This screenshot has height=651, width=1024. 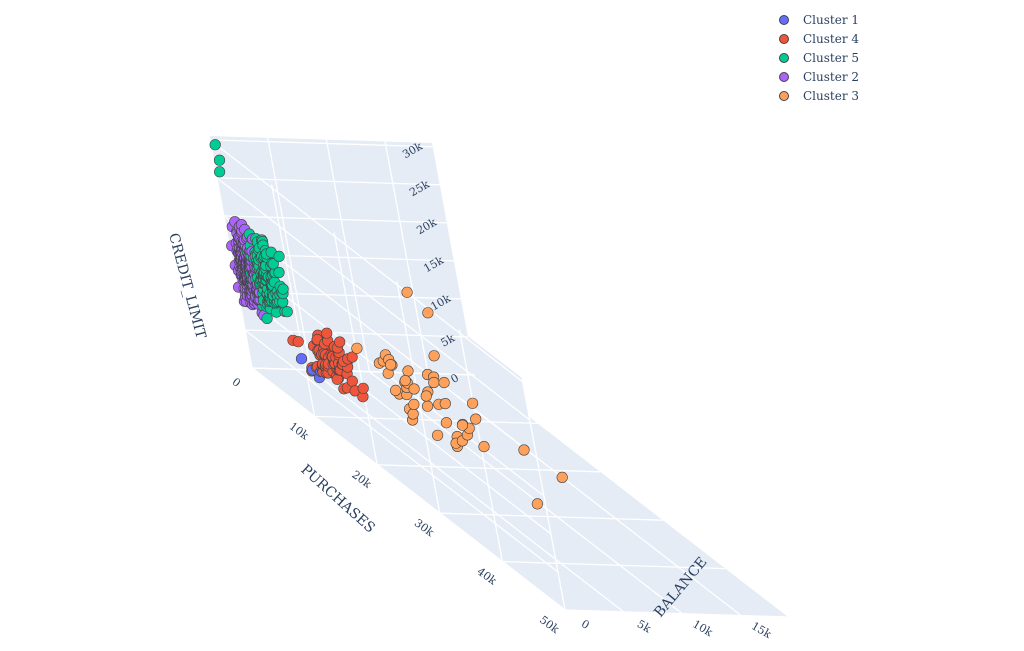 I want to click on y-tick-label: 10k, so click(x=702, y=628).